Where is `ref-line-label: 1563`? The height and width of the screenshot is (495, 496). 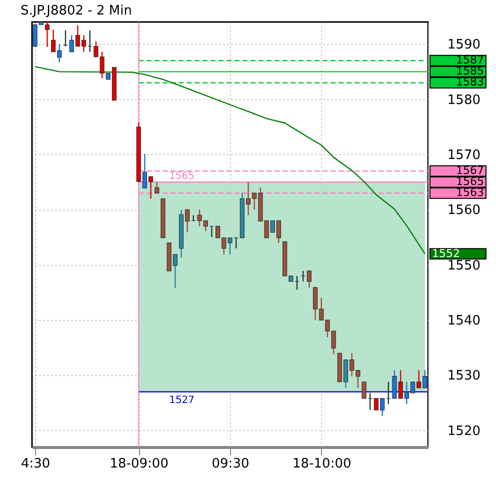 ref-line-label: 1563 is located at coordinates (470, 193).